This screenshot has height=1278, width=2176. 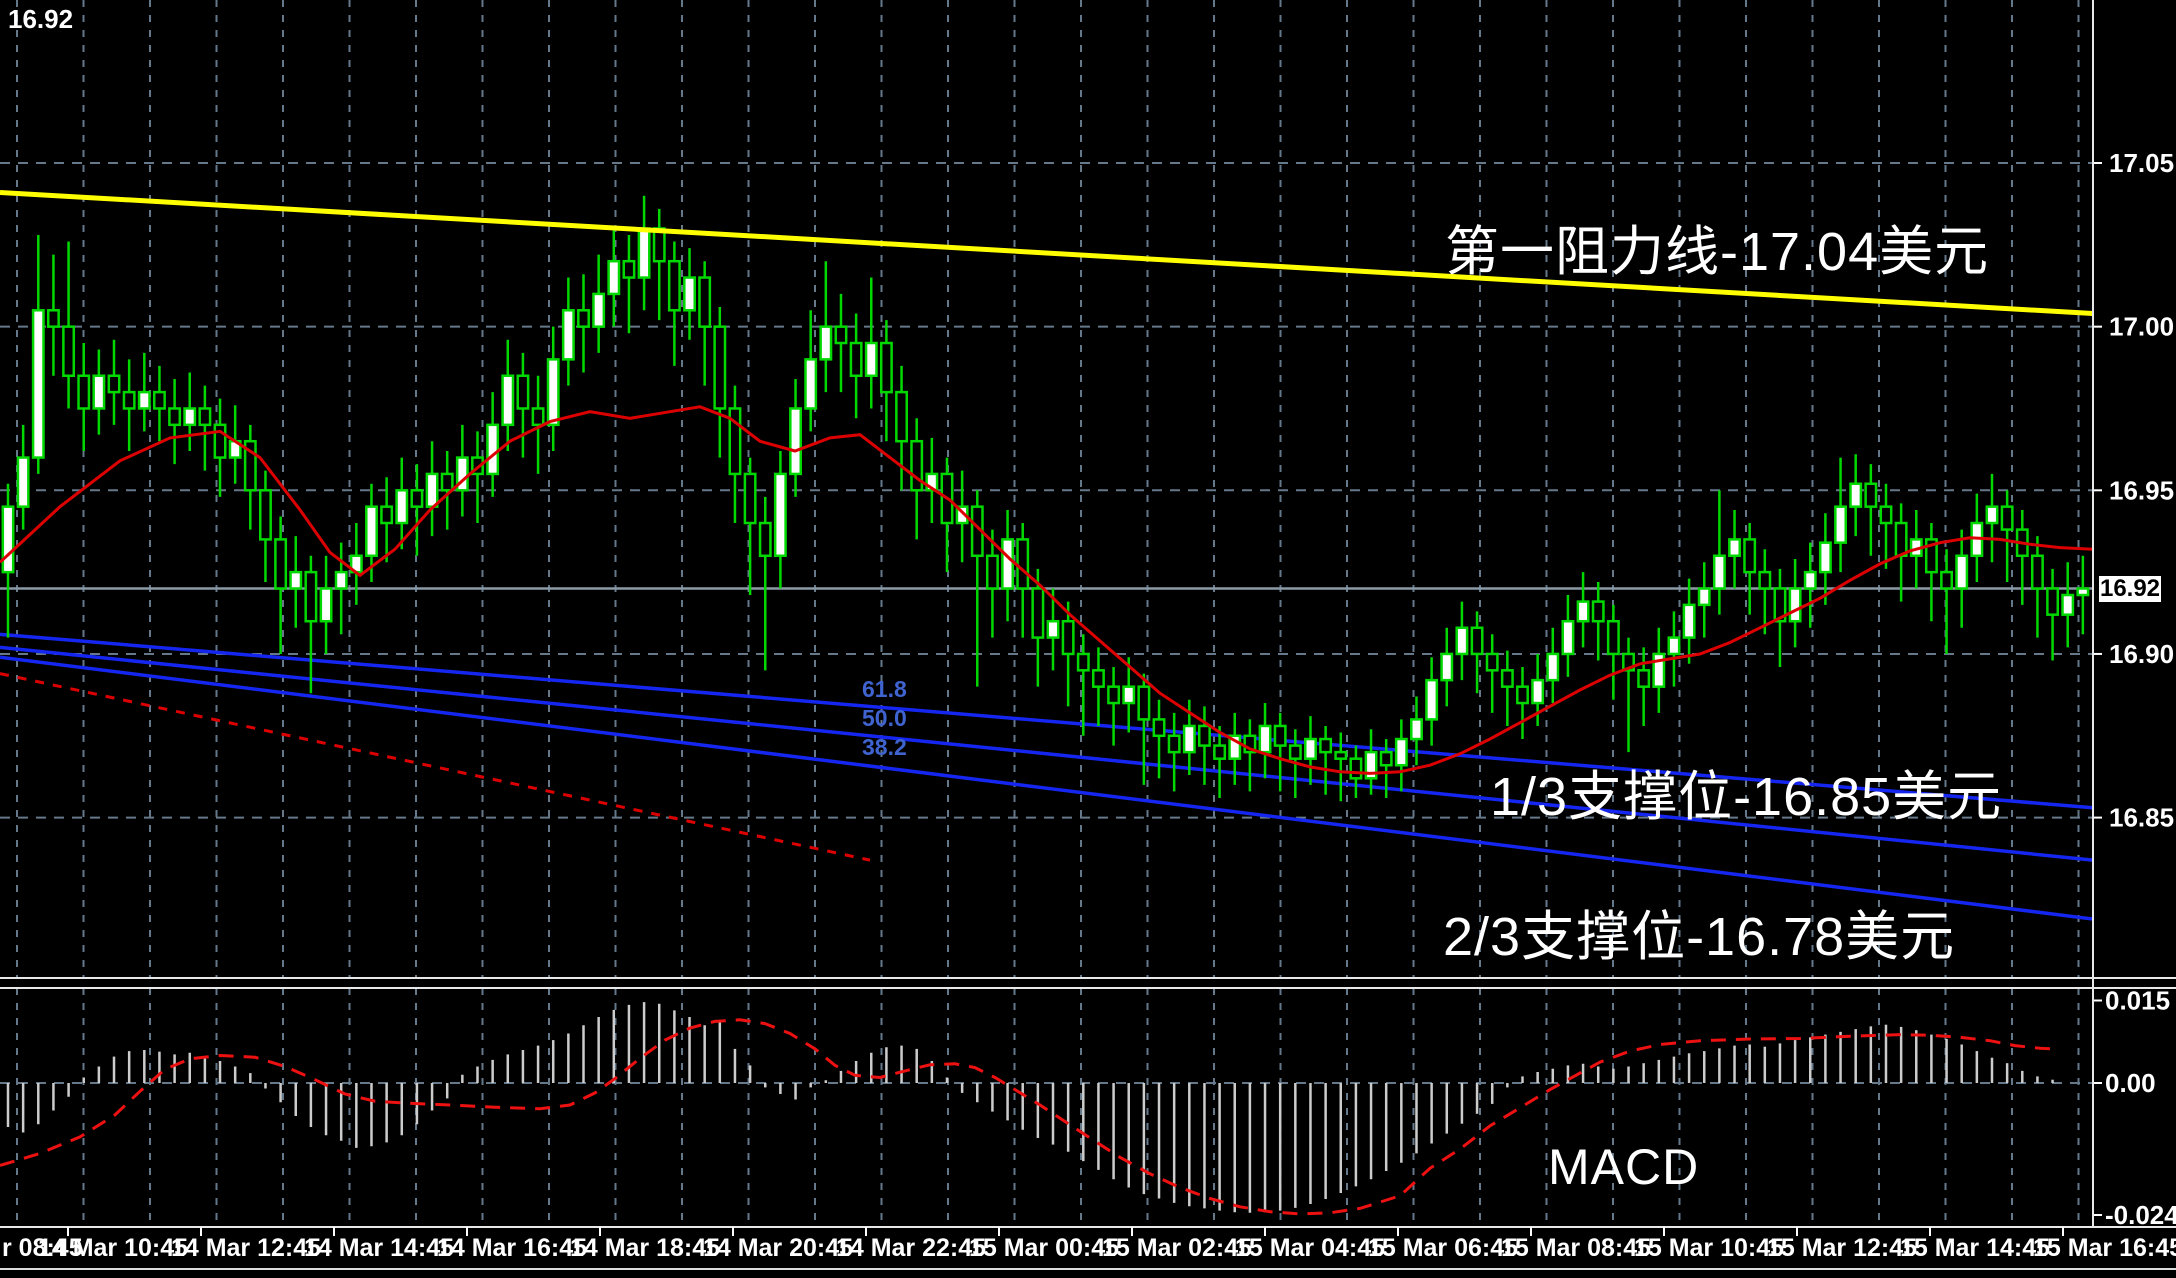 I want to click on price-axis: 17.05 17.00 16.95 16.90 16.85, so click(x=2133, y=490).